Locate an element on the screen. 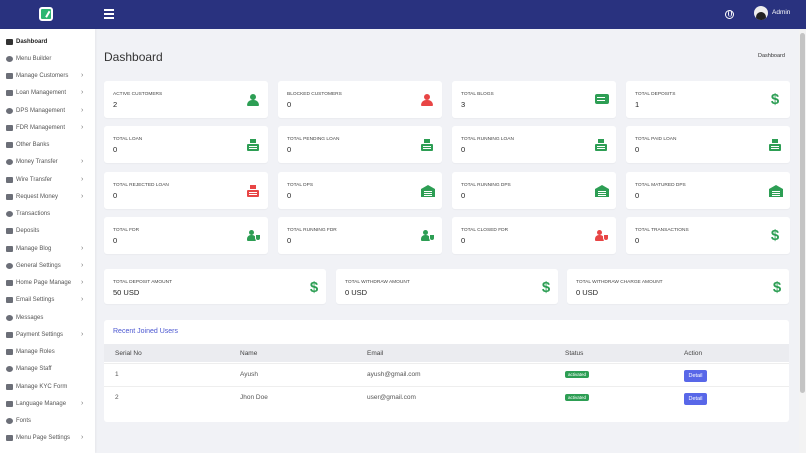 The image size is (806, 453). sidebar-item-label: Payment Settings is located at coordinates (40, 334).